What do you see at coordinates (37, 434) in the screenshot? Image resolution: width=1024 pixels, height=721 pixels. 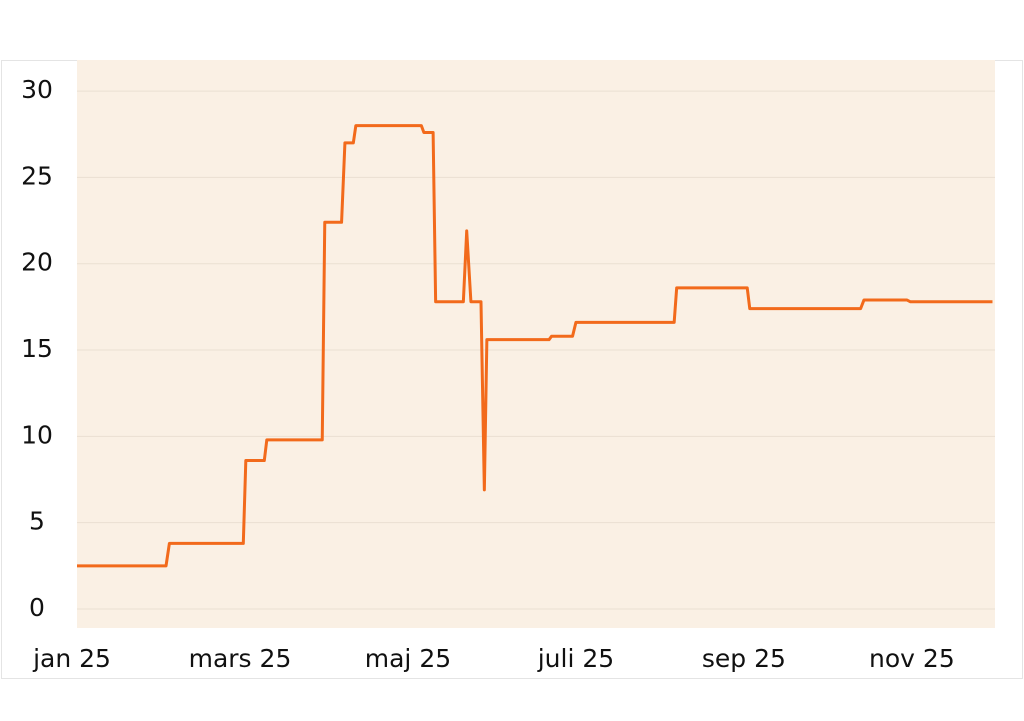 I see `y-tick-label: 10` at bounding box center [37, 434].